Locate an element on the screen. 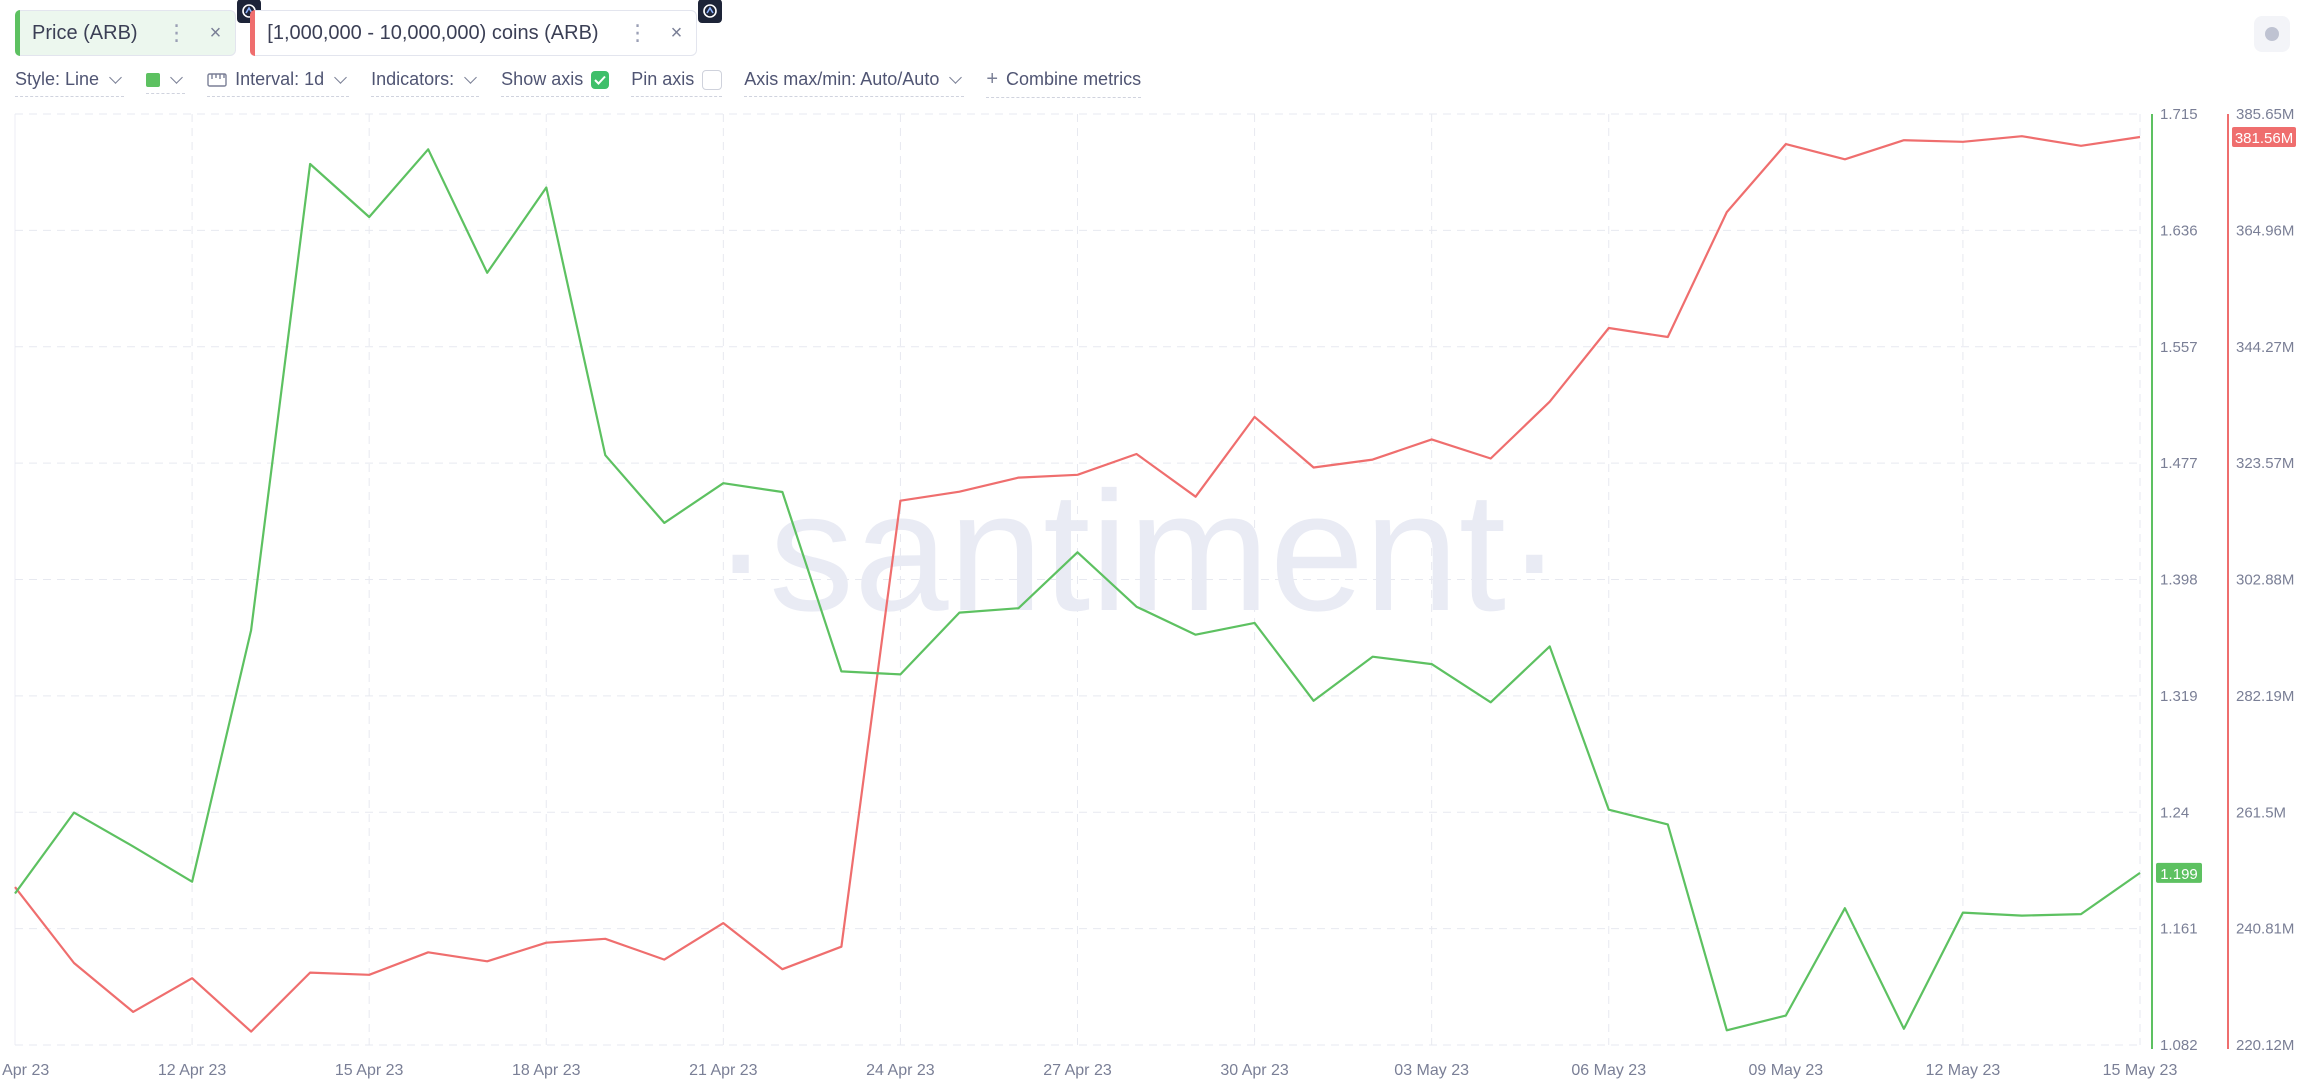 The width and height of the screenshot is (2310, 1080). pin-axis-checkbox is located at coordinates (712, 79).